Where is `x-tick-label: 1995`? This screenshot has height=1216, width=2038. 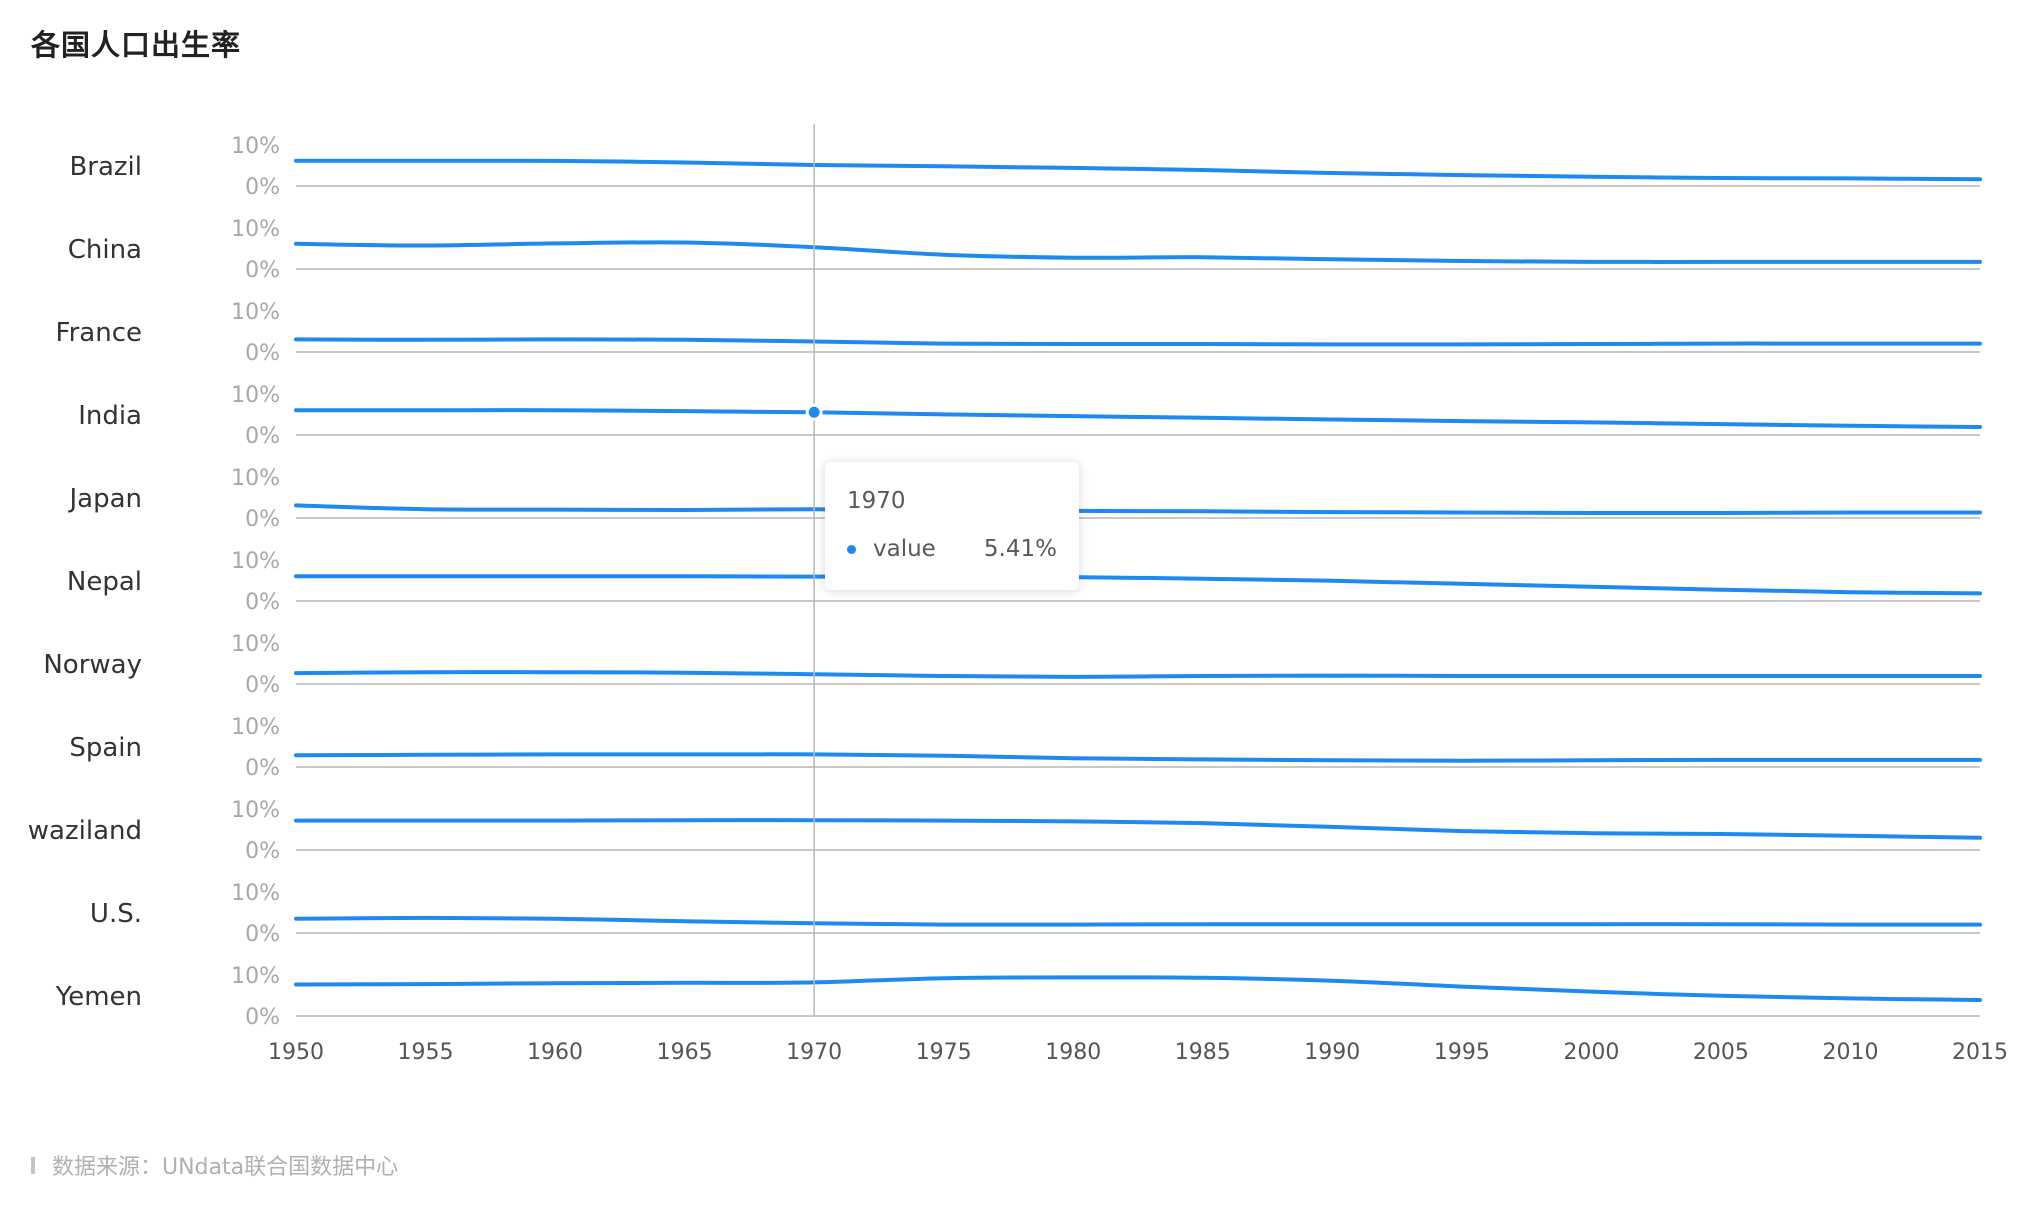 x-tick-label: 1995 is located at coordinates (1462, 1052).